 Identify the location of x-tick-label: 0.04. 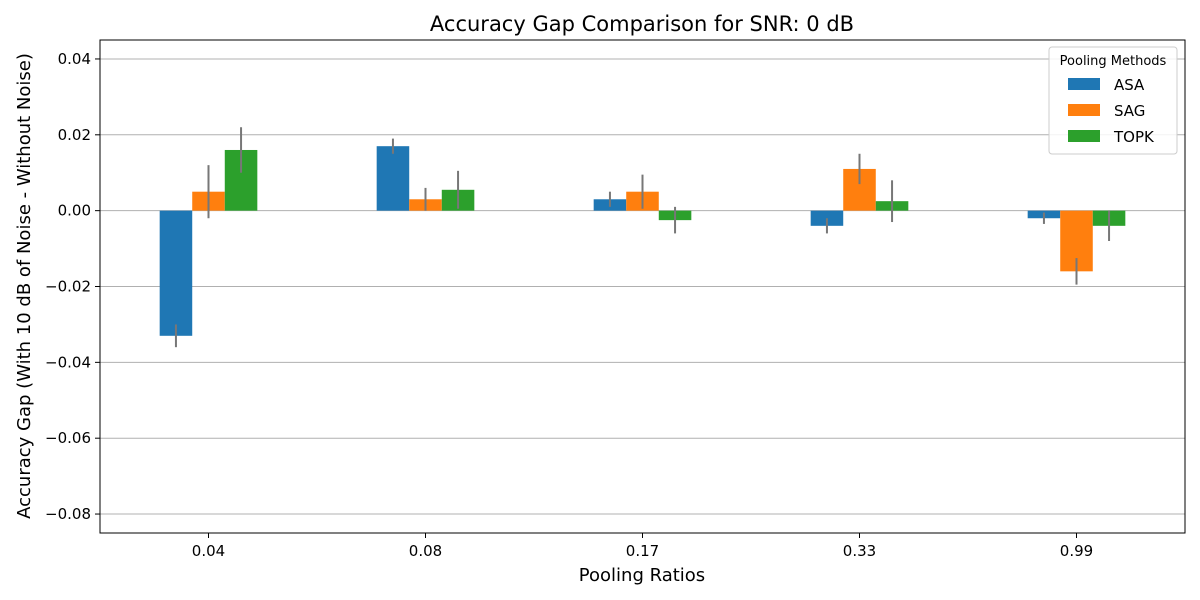
(208, 551).